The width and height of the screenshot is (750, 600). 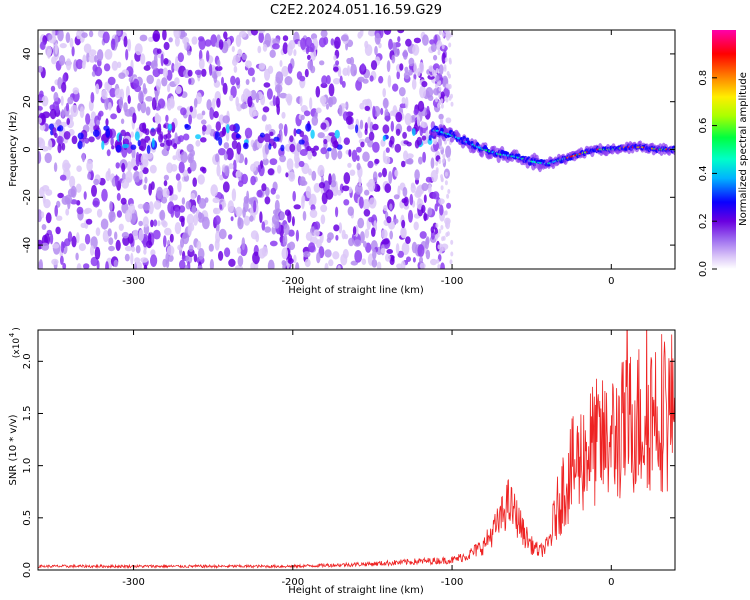 I want to click on chart-title: C2E2.2024.051.16.59.G29, so click(x=356, y=10).